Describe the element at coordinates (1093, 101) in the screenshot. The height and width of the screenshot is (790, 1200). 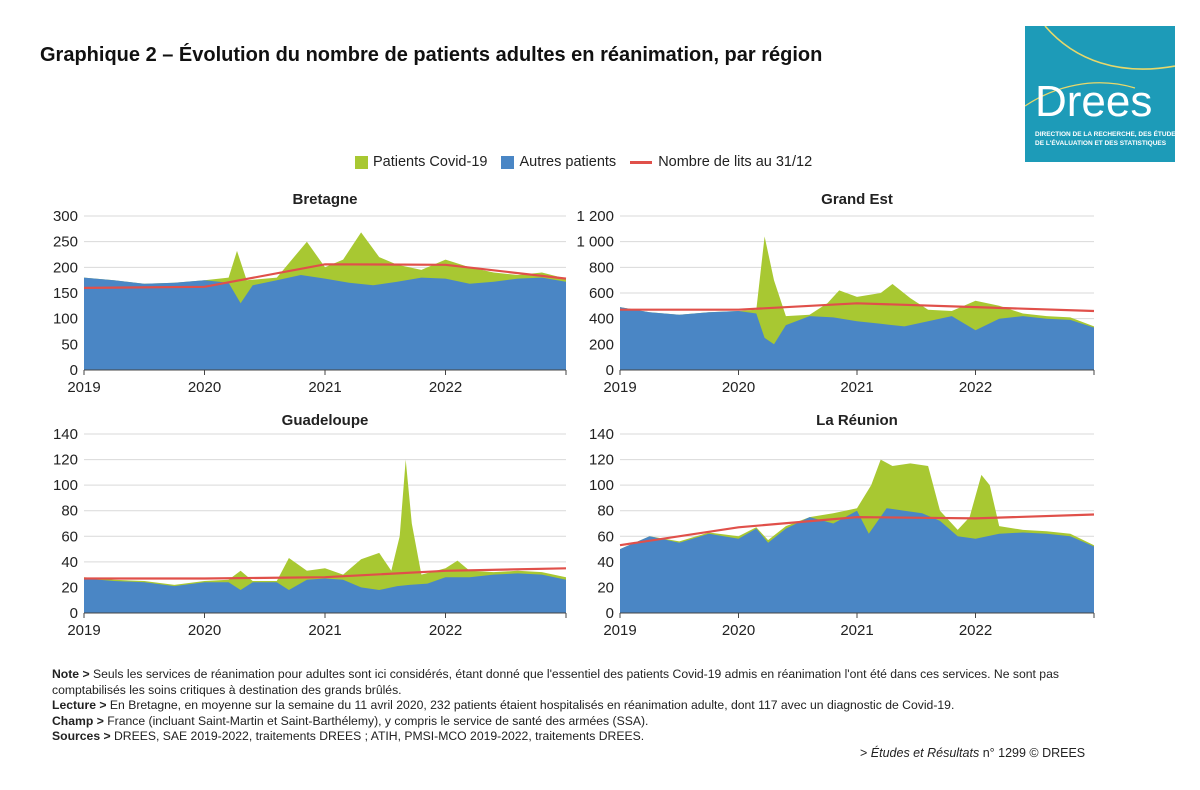
I see `logo-wordmark: Drees` at that location.